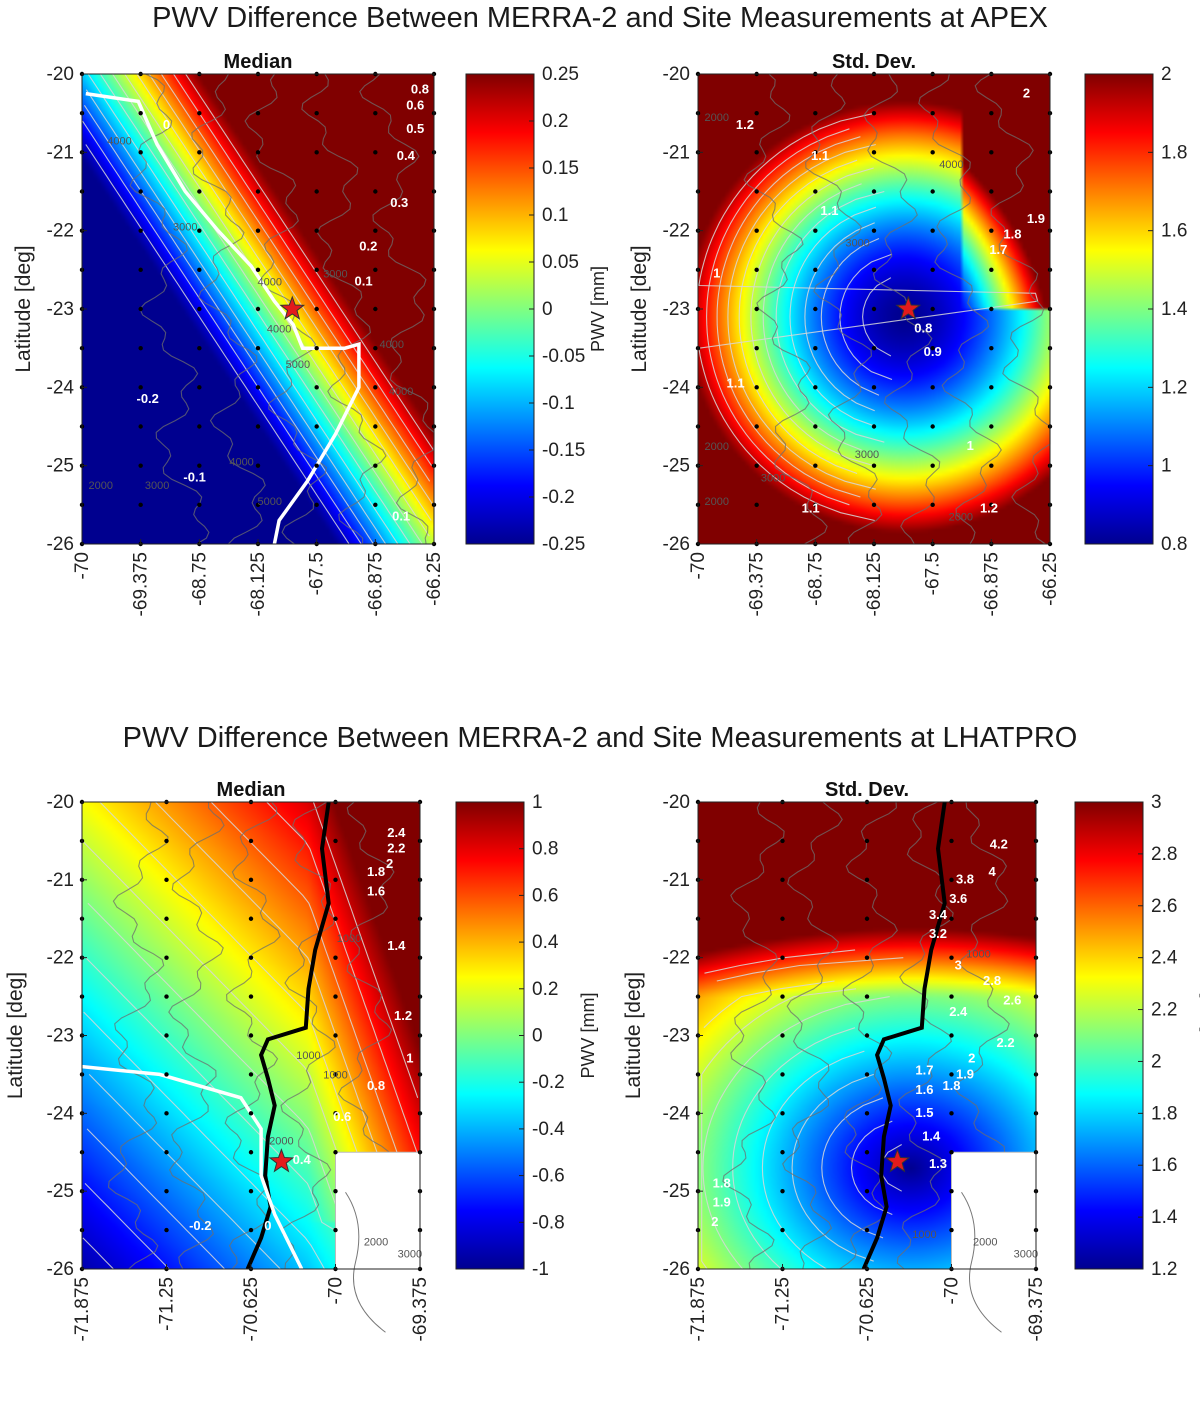  What do you see at coordinates (716, 273) in the screenshot?
I see `contour-label: 1` at bounding box center [716, 273].